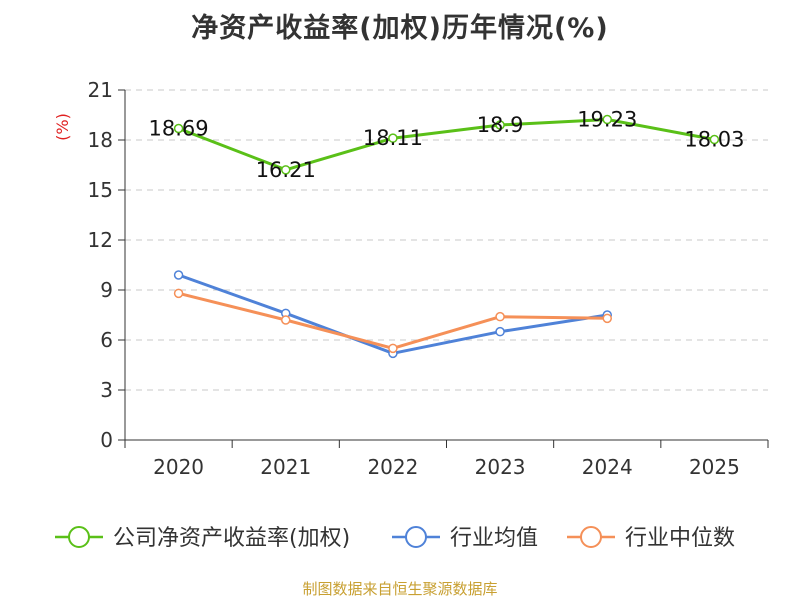 This screenshot has height=600, width=800. I want to click on data-label-2022: 18.11, so click(393, 138).